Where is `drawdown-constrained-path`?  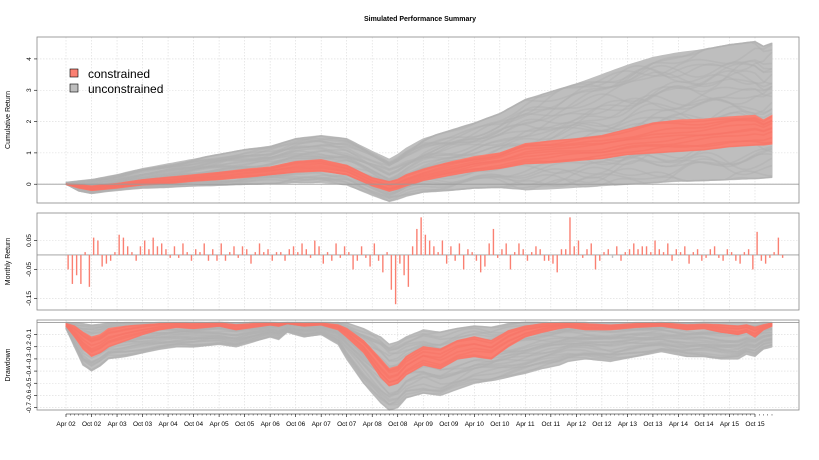
drawdown-constrained-path is located at coordinates (419, 346).